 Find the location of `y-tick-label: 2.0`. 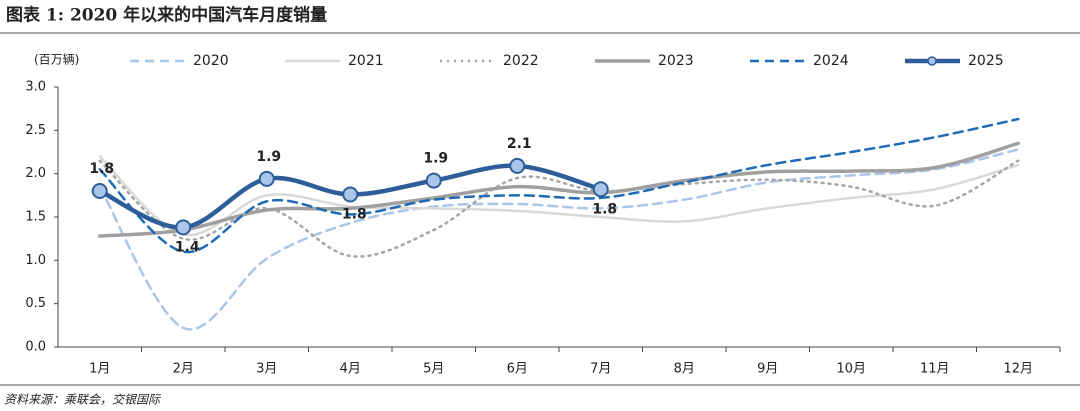

y-tick-label: 2.0 is located at coordinates (35, 173).